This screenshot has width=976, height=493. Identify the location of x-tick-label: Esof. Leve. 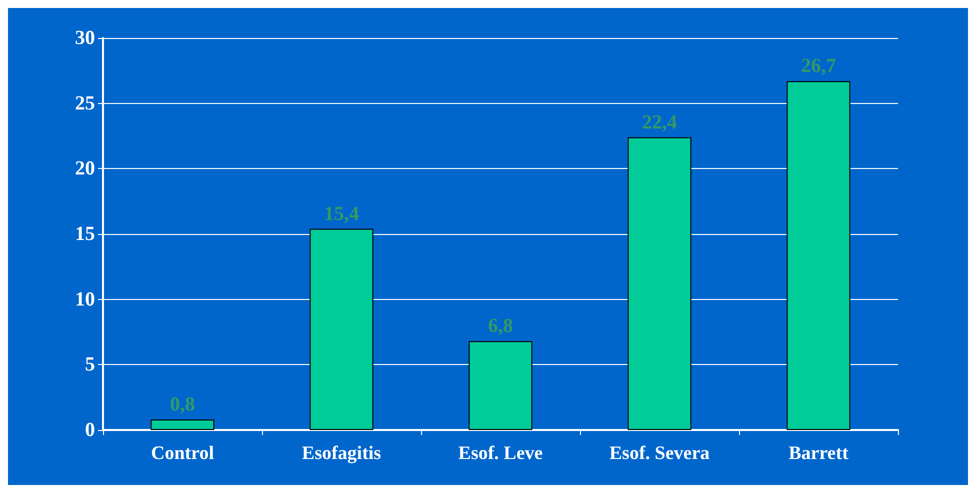
(500, 453).